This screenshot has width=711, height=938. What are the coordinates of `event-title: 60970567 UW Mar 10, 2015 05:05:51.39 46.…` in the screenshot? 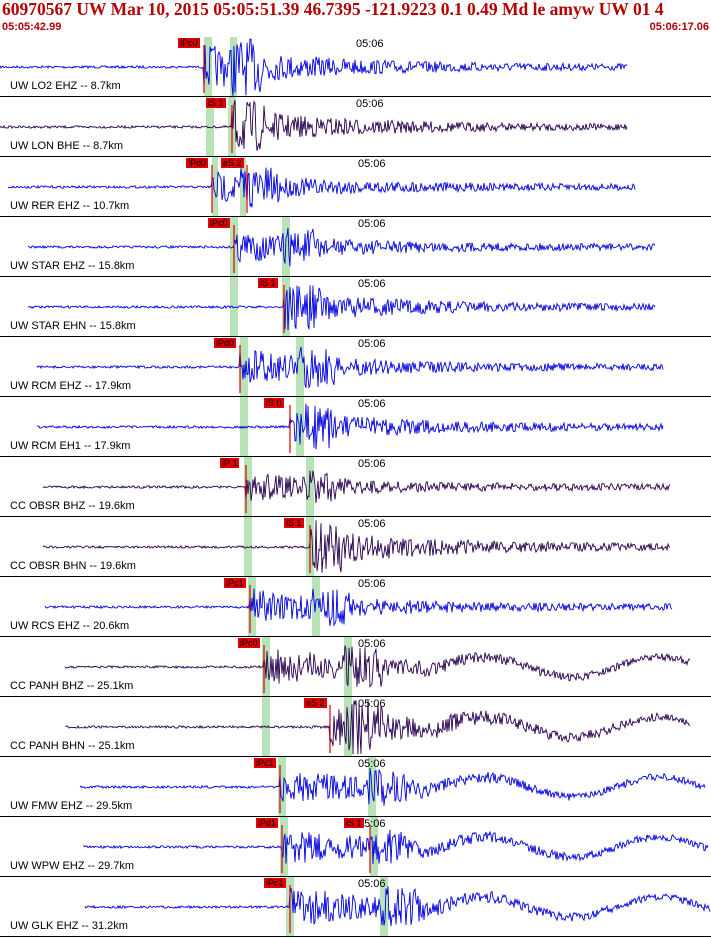 It's located at (333, 9).